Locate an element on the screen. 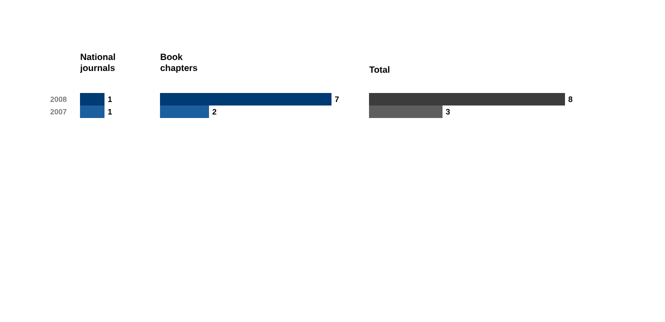 This screenshot has width=665, height=322. chart-title: Total is located at coordinates (379, 69).